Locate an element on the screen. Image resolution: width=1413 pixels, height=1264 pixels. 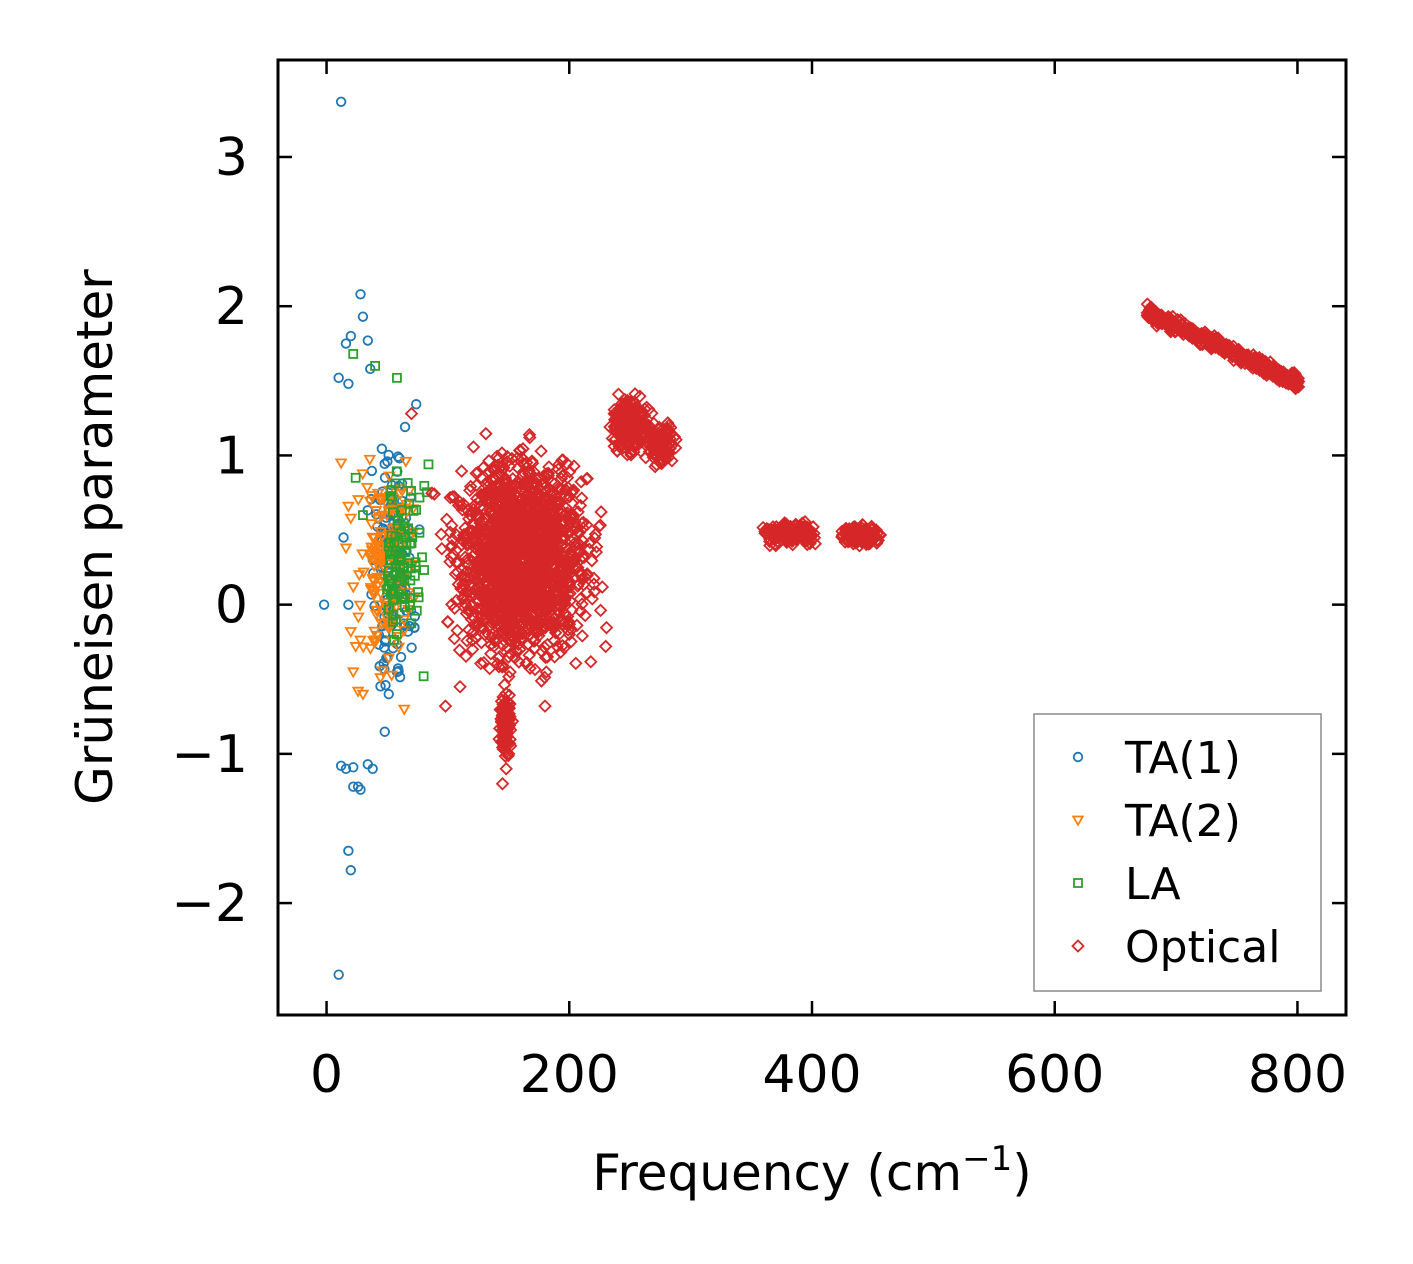
x-axis-label-main: Frequency (cm is located at coordinates (777, 1173).